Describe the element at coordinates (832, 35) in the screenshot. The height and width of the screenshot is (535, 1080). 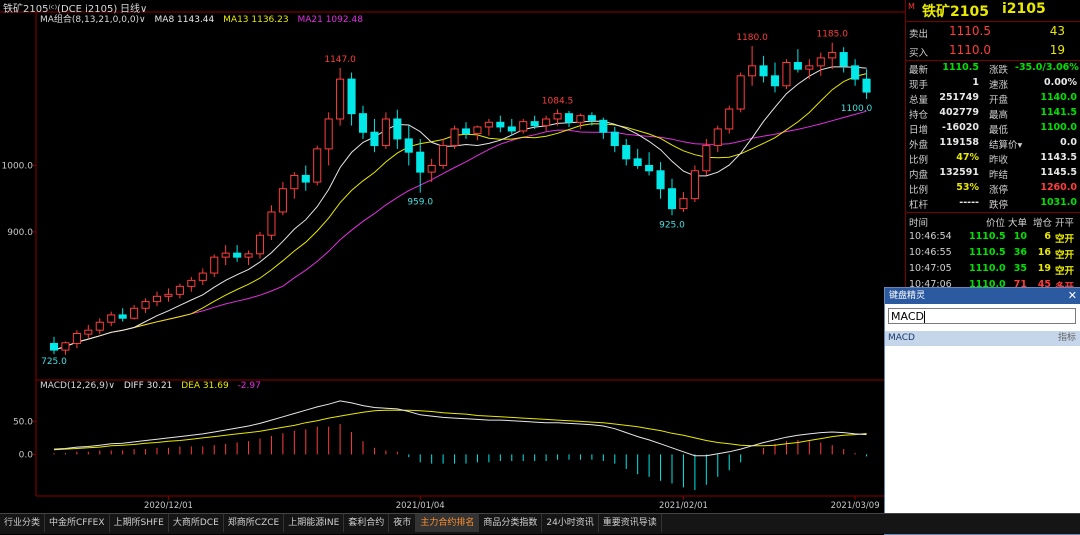
I see `price-annotation: 1185.0` at that location.